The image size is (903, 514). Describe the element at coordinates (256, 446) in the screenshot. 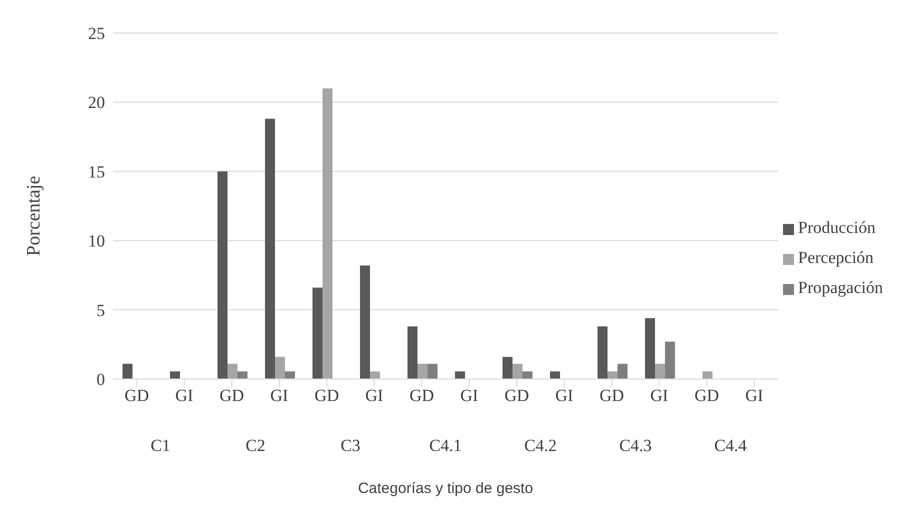

I see `text: C2` at that location.